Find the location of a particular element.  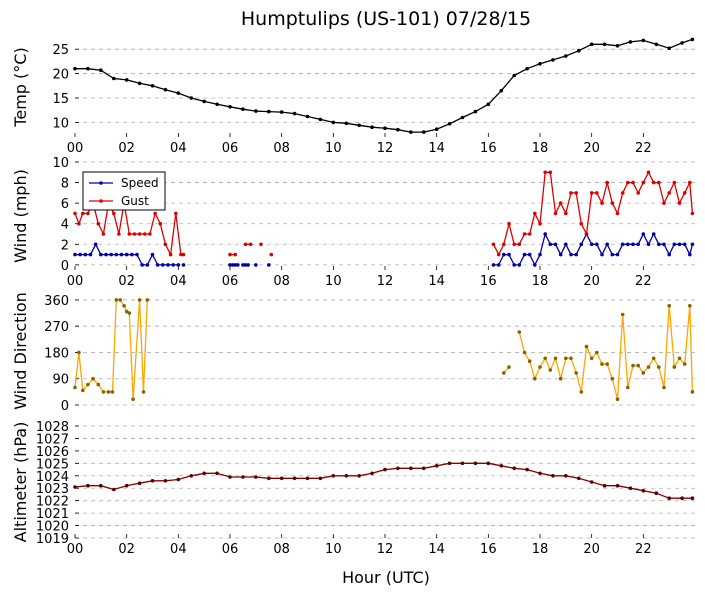

x-tick-label: 04 is located at coordinates (178, 549).